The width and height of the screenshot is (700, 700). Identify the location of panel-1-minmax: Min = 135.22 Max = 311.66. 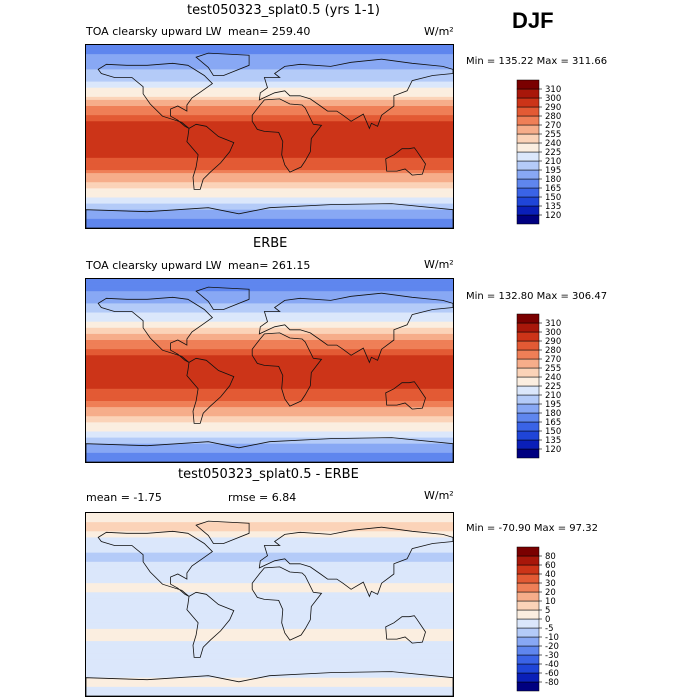
(537, 61).